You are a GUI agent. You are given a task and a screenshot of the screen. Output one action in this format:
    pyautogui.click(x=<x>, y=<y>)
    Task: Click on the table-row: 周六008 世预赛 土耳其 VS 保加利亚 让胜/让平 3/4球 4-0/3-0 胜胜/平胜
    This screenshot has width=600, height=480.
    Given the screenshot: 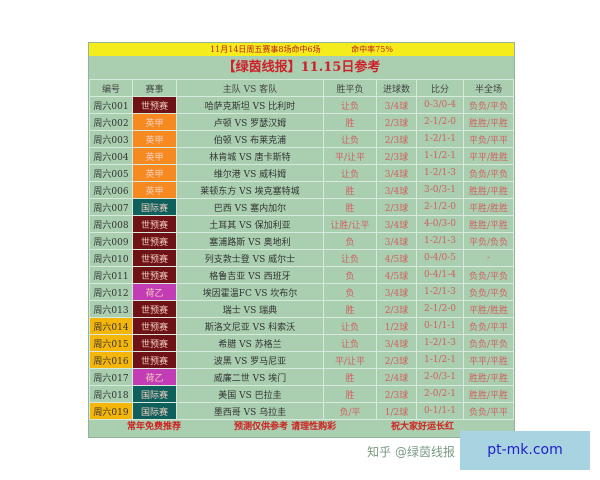 What is the action you would take?
    pyautogui.click(x=301, y=224)
    